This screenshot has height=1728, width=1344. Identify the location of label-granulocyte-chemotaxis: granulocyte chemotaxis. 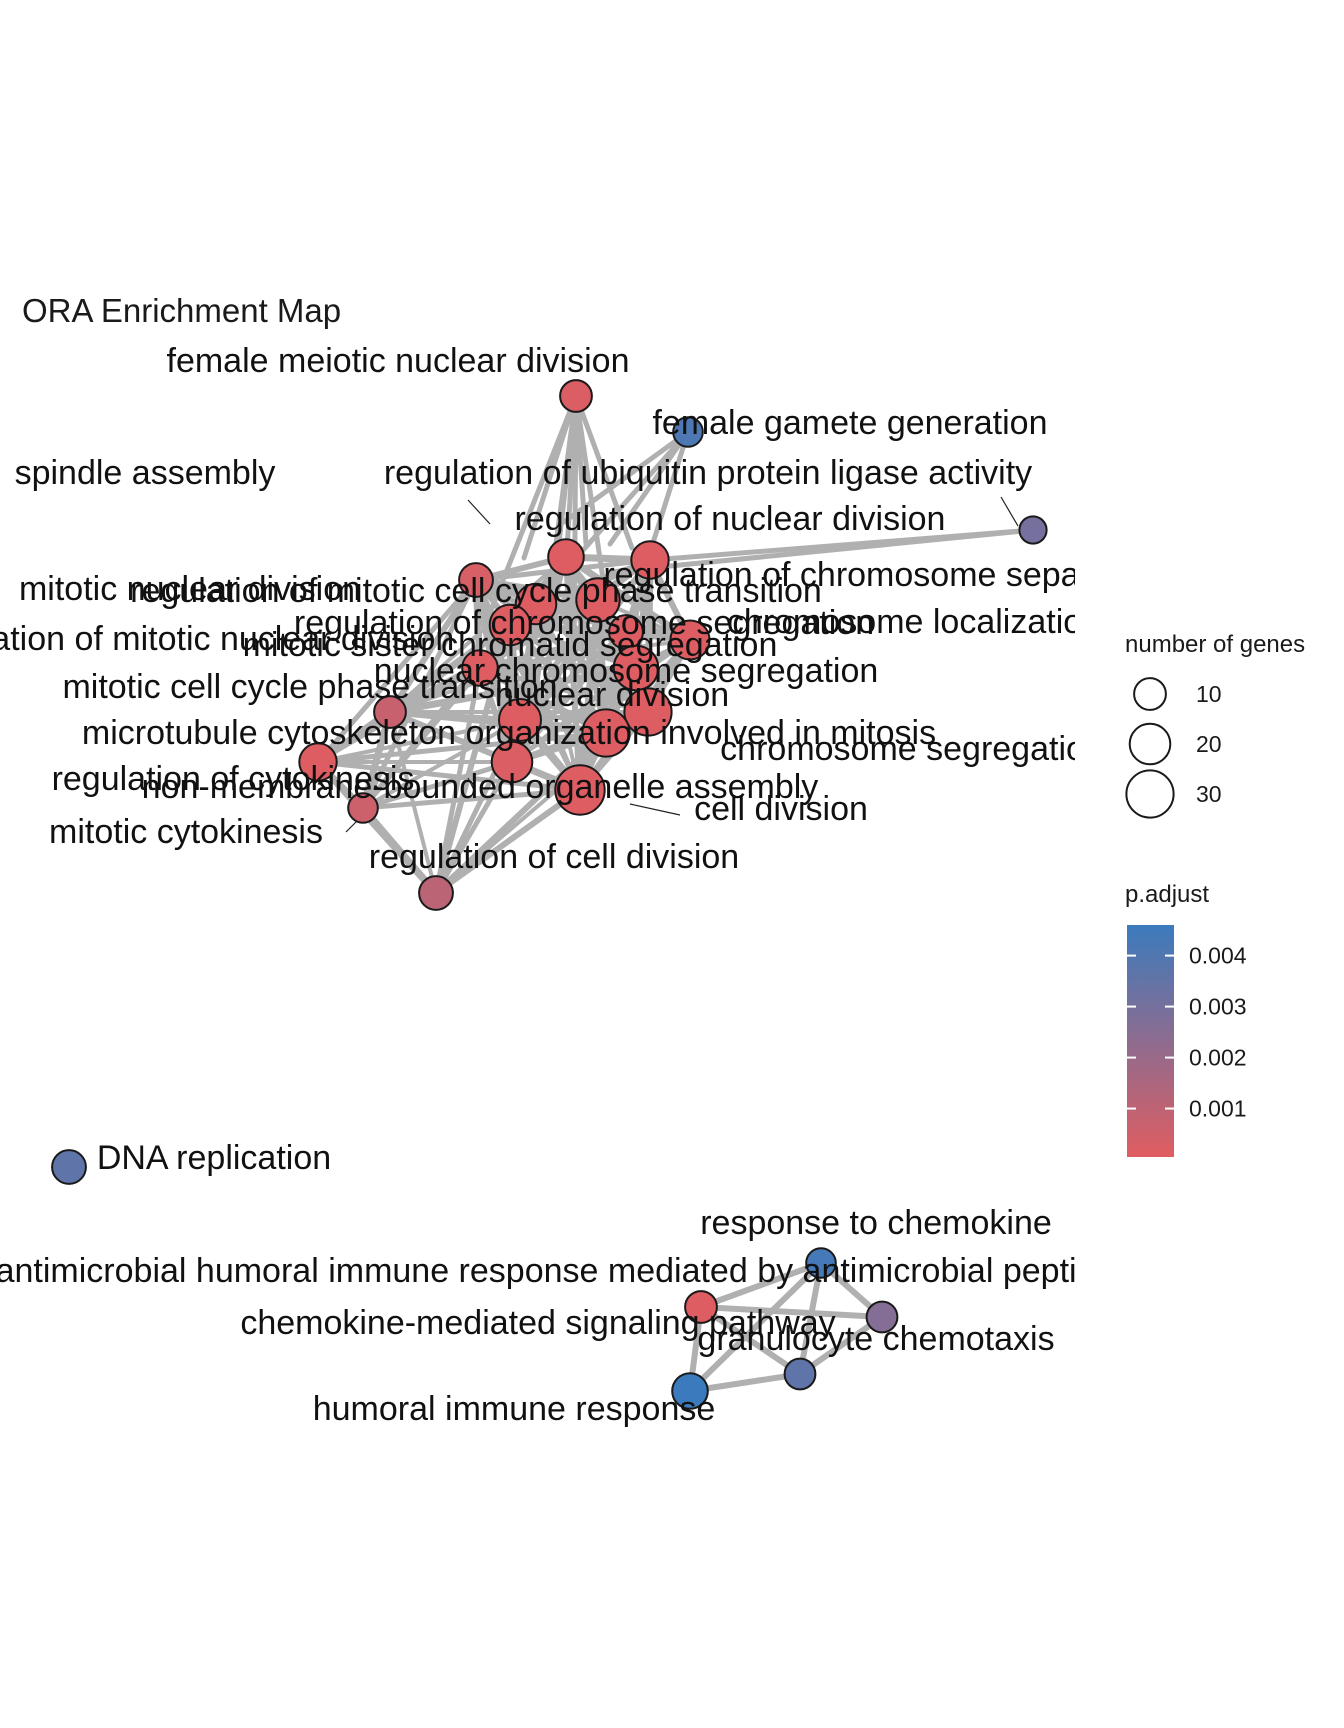
(875, 1339).